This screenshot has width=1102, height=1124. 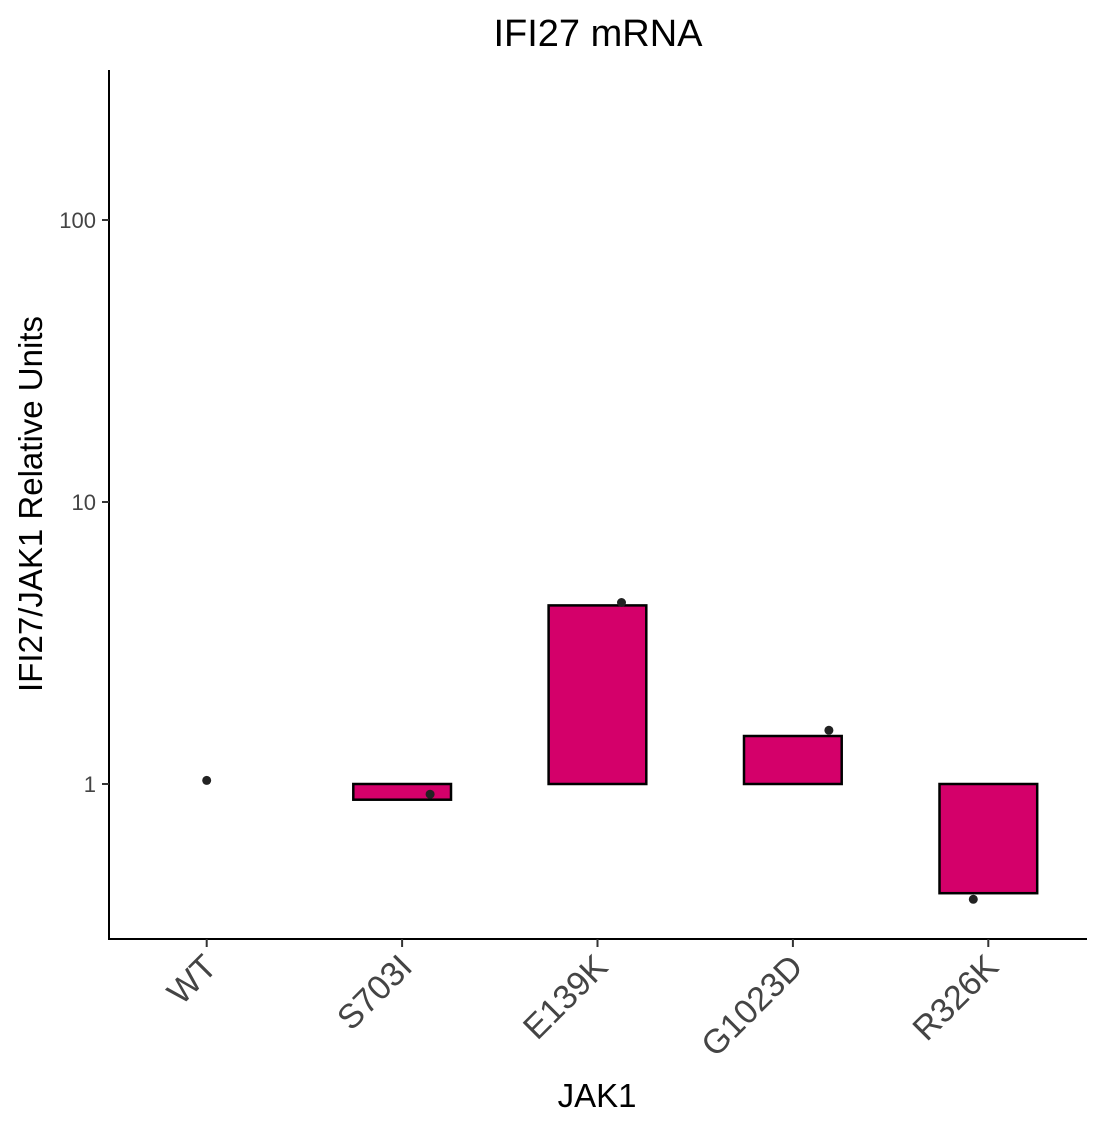 I want to click on bar-g1023d, so click(x=792, y=760).